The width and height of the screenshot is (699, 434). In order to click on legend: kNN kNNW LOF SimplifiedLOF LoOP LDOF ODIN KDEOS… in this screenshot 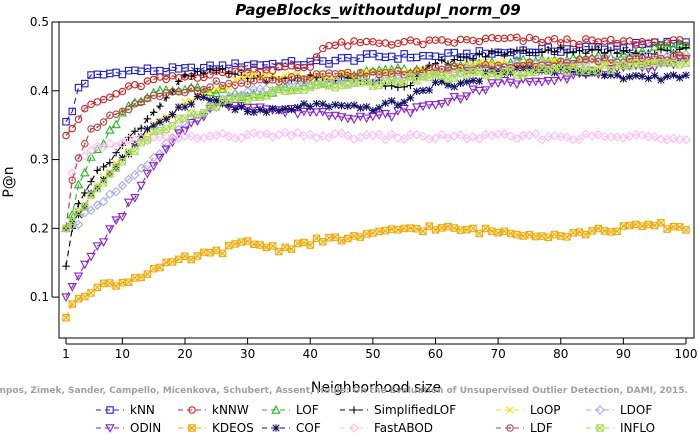, I will do `click(375, 418)`.